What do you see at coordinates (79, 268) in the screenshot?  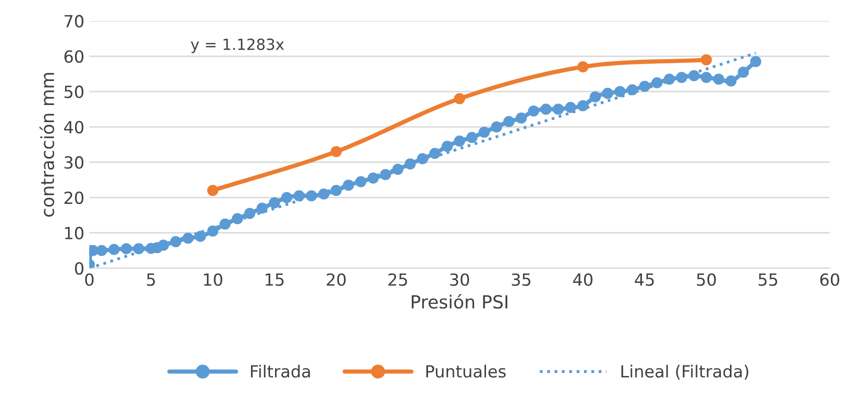 I see `y-tick-label: 0` at bounding box center [79, 268].